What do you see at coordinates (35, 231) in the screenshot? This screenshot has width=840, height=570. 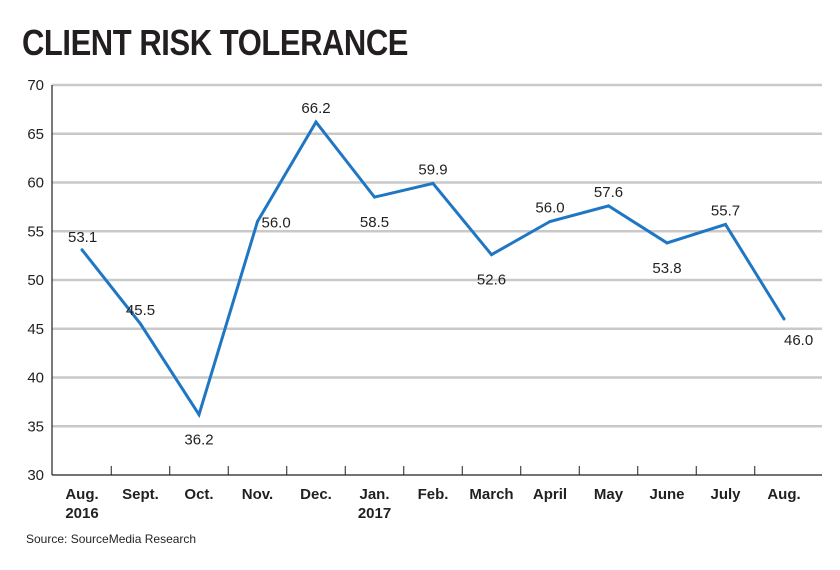 I see `y-tick-label: 55` at bounding box center [35, 231].